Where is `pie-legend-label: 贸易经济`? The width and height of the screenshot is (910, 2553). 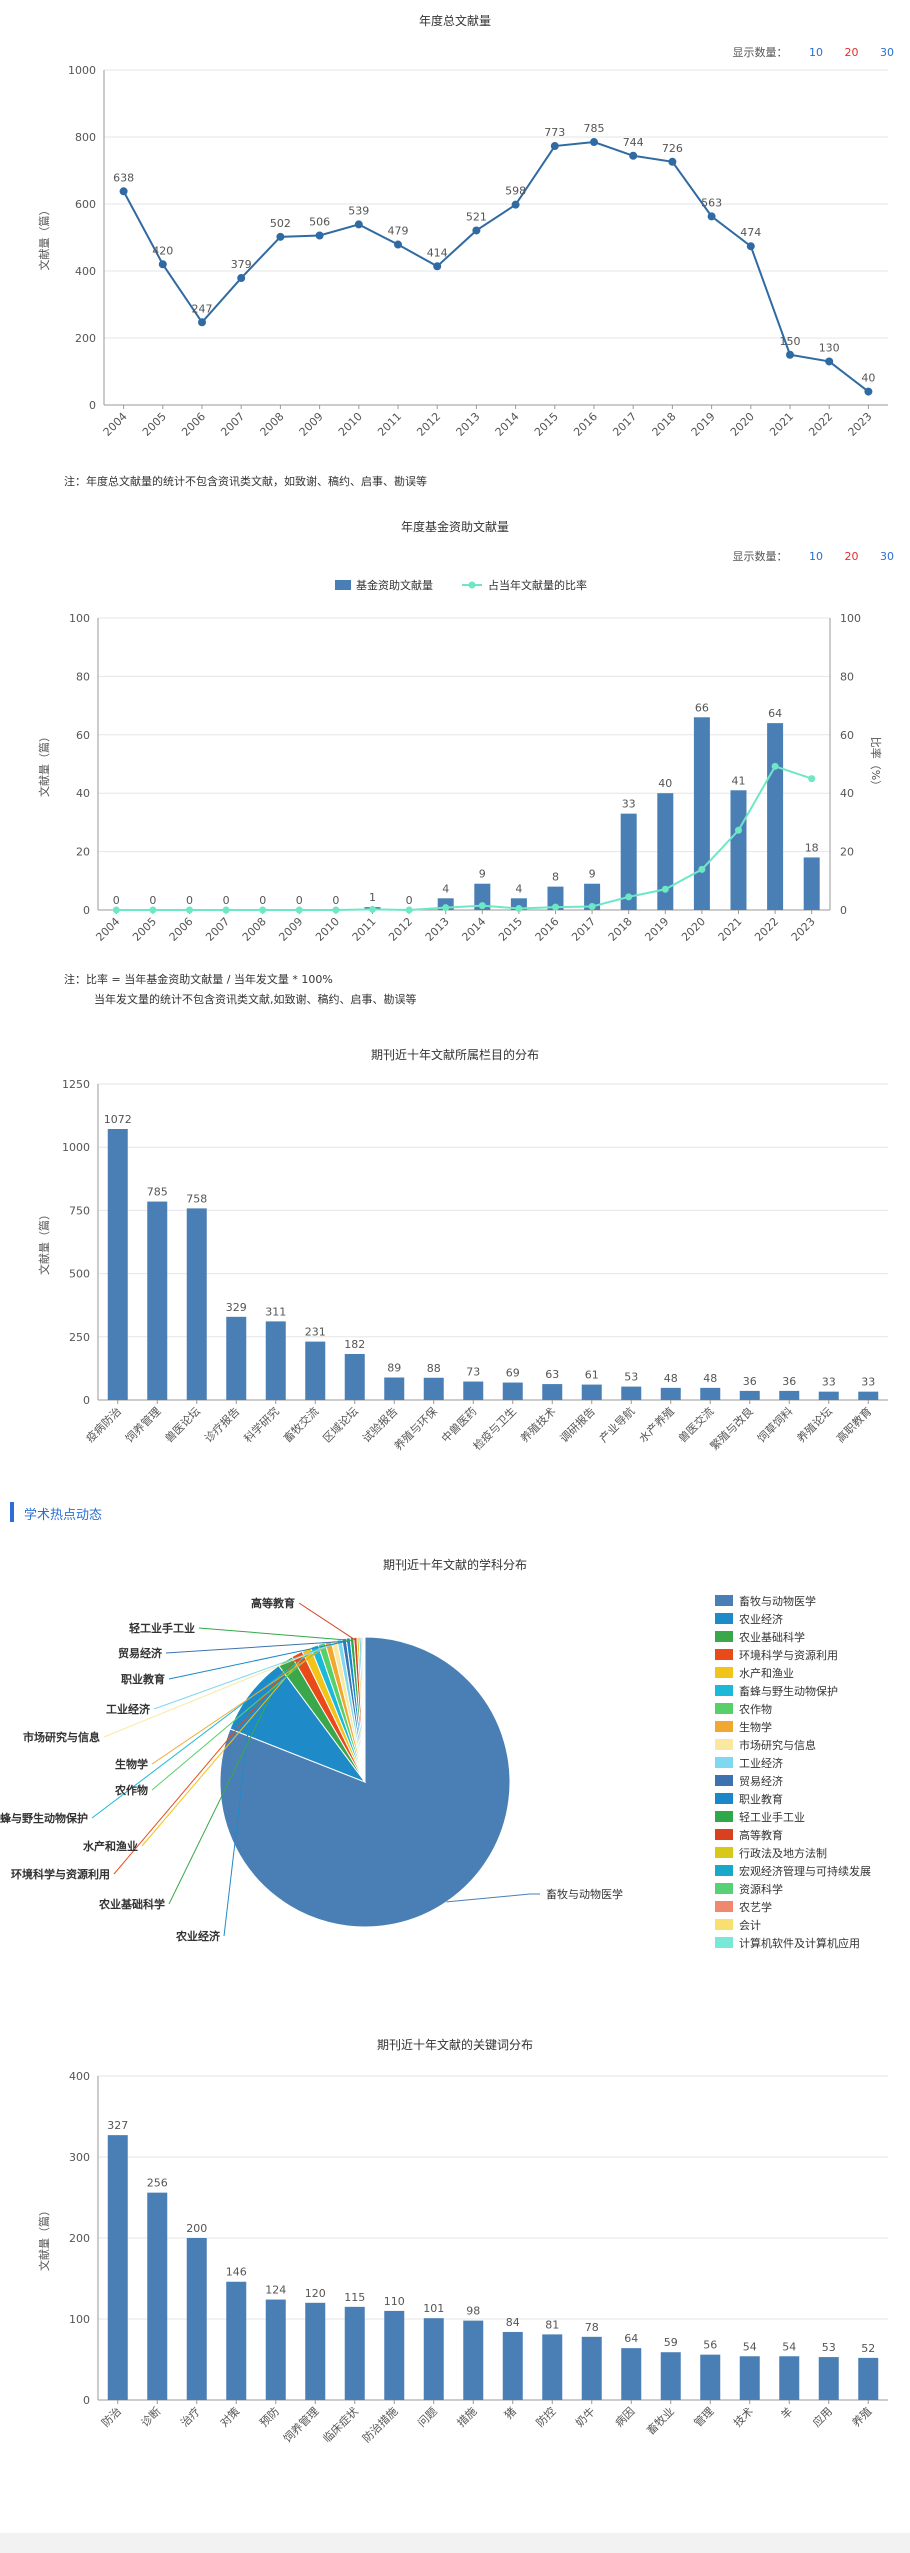
pie-legend-label: 贸易经济 is located at coordinates (761, 1781).